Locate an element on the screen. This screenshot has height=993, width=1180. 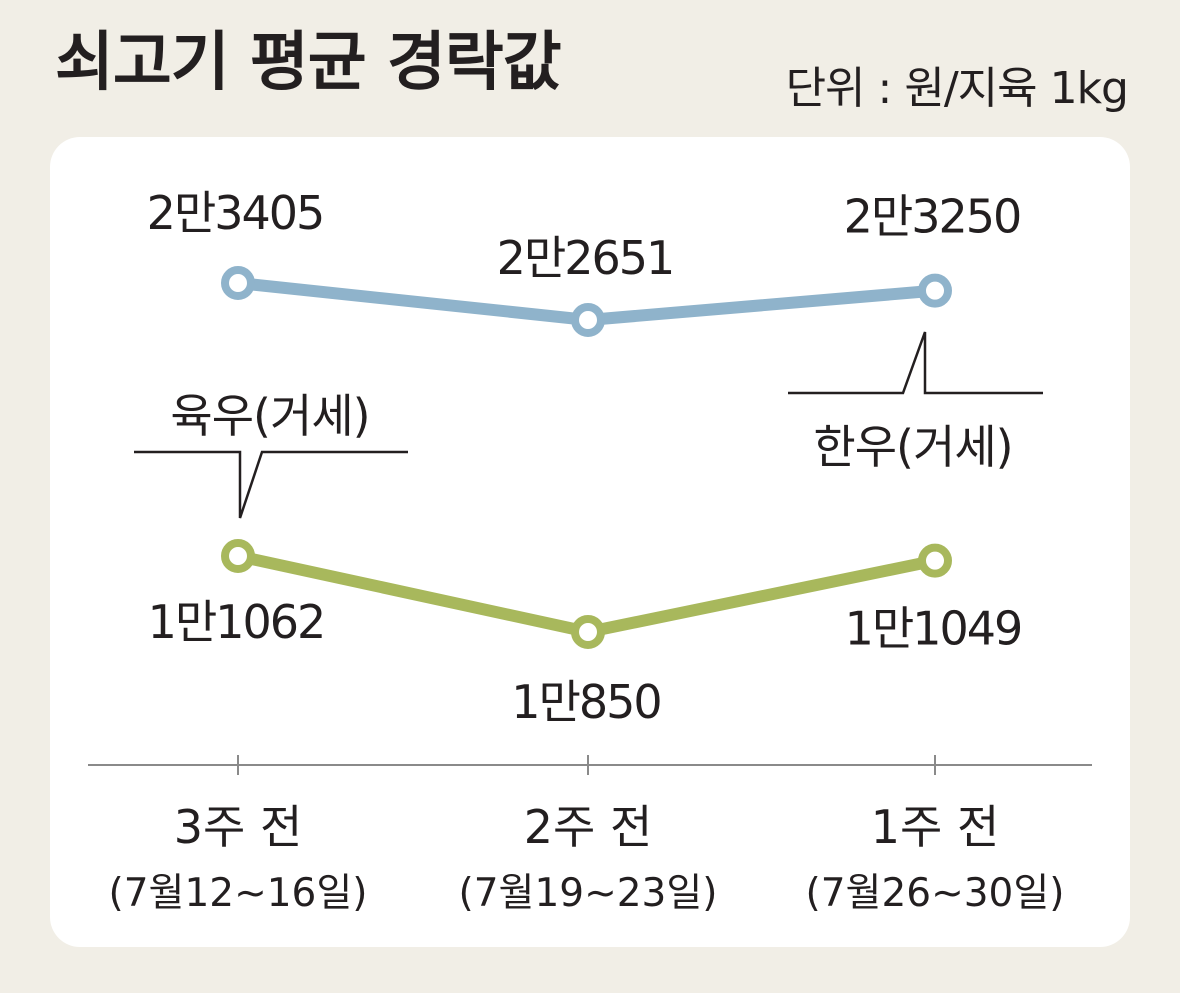
chart-title: 쇠고기 평균 경락값 is located at coordinates (308, 63).